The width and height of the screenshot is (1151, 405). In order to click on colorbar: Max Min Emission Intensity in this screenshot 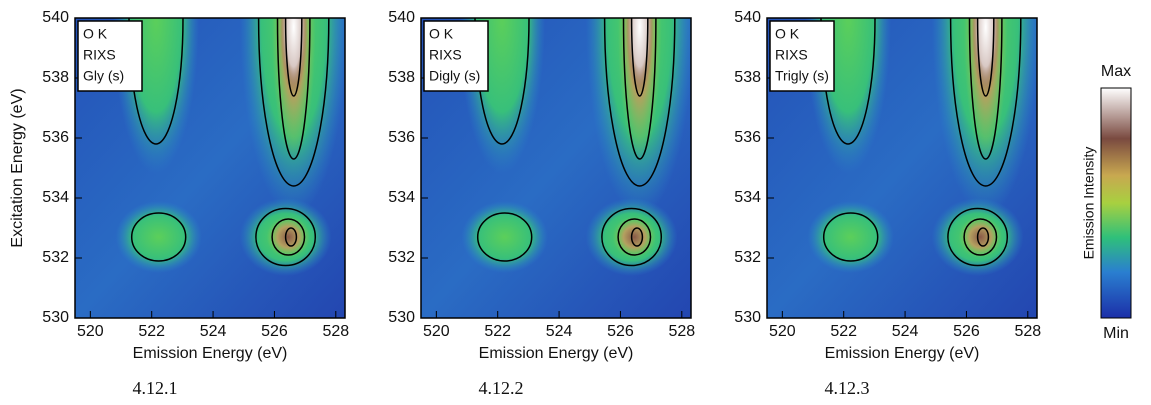, I will do `click(1106, 202)`.